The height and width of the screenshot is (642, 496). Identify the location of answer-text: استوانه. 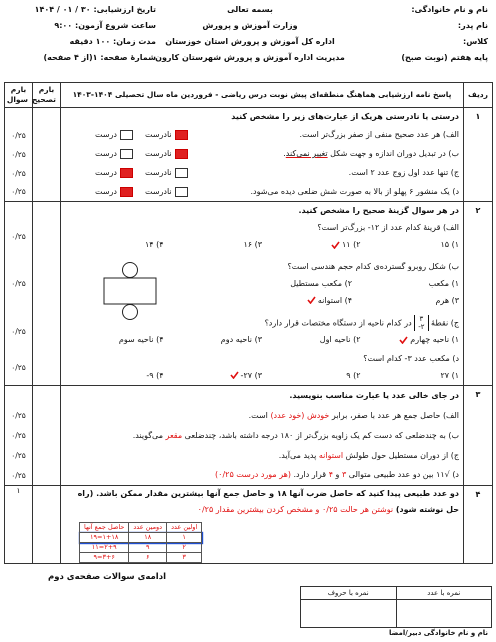
(331, 455).